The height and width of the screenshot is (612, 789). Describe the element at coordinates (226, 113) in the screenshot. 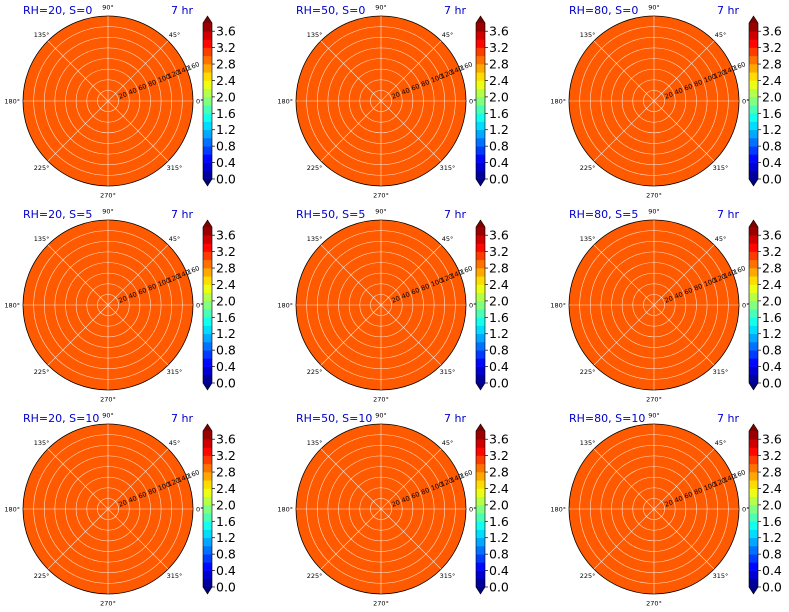

I see `colorbar-tick-label: 1.6` at that location.